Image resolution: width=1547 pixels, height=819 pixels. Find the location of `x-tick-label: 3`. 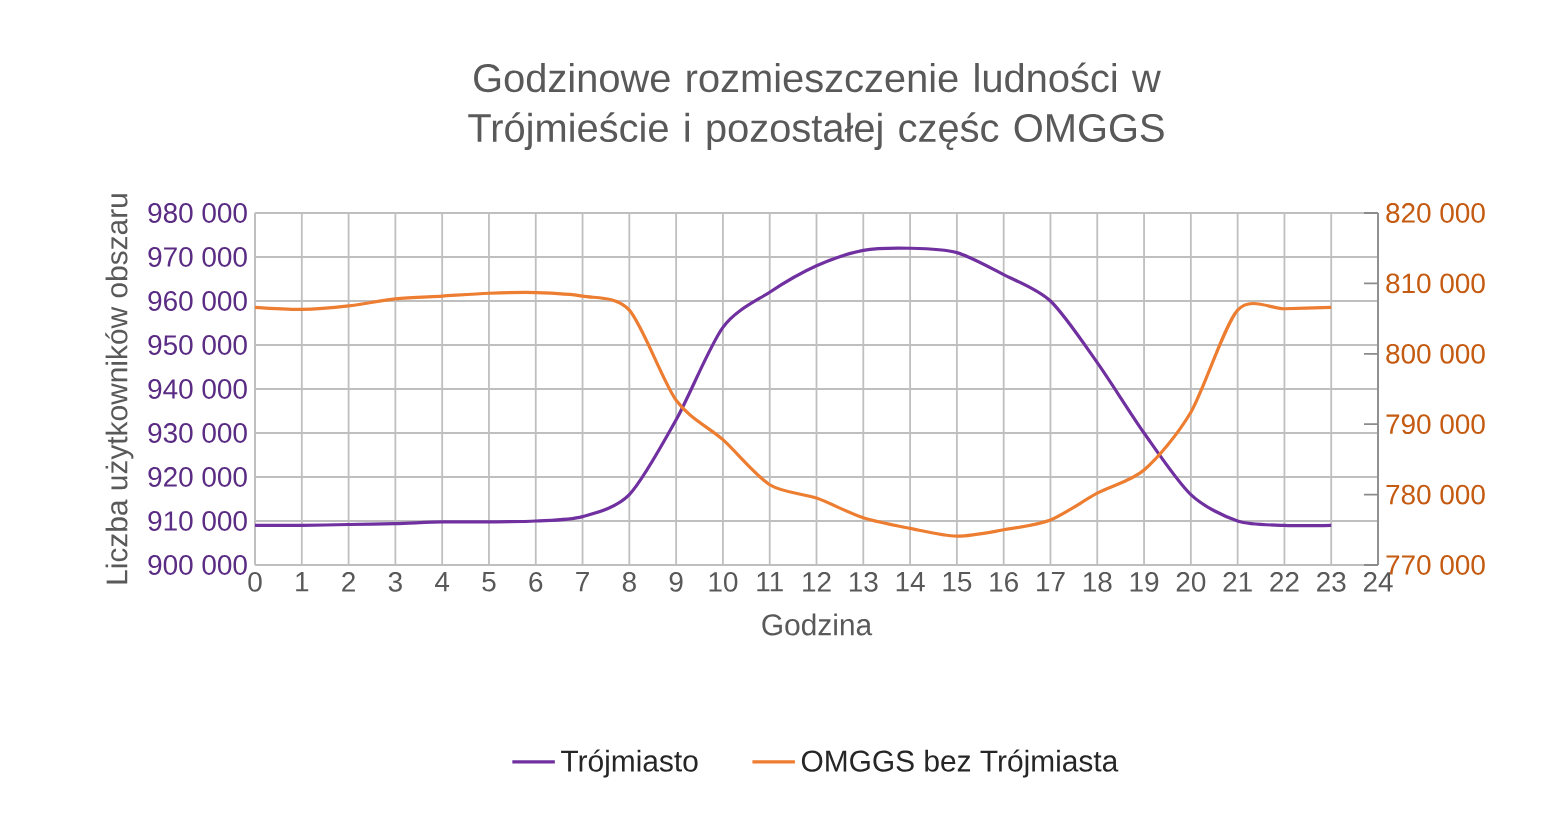

x-tick-label: 3 is located at coordinates (395, 582).